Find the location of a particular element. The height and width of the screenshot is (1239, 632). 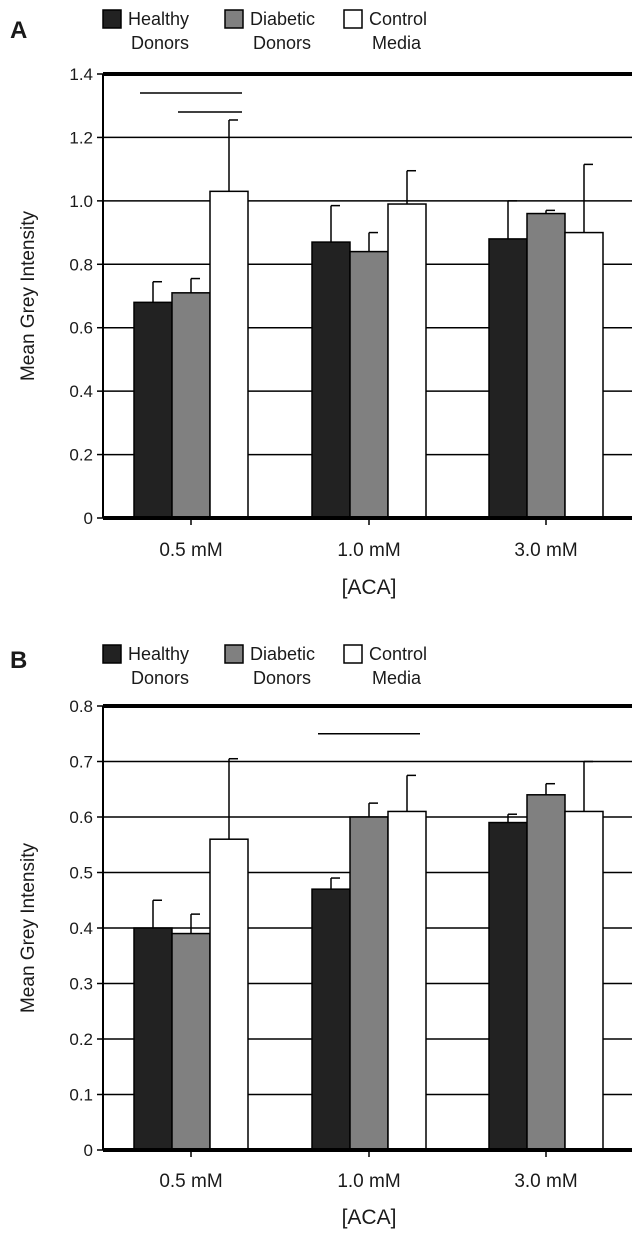

y-tick-label: 1.0 is located at coordinates (81, 201).